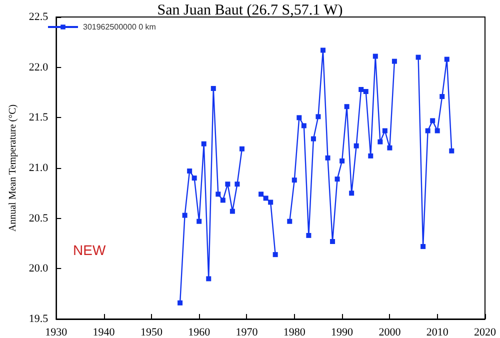 The height and width of the screenshot is (338, 500). Describe the element at coordinates (151, 332) in the screenshot. I see `x-tick-label: 1950` at that location.